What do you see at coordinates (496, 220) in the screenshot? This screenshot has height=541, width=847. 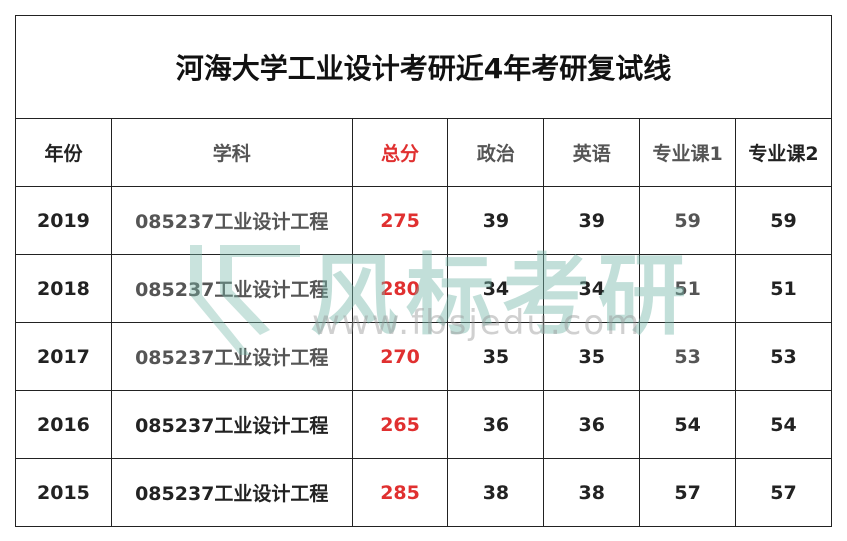 I see `cell-politics: 39` at bounding box center [496, 220].